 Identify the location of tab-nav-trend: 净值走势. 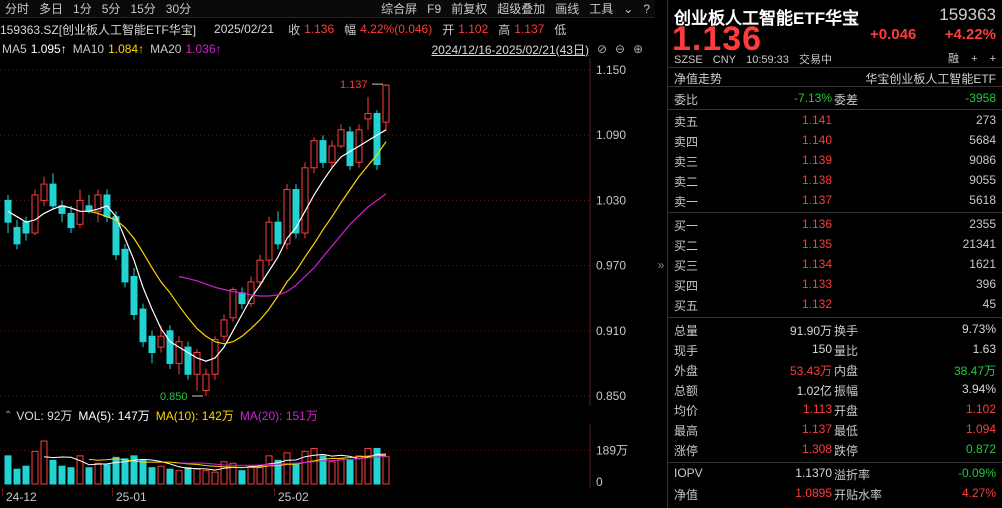
(698, 79).